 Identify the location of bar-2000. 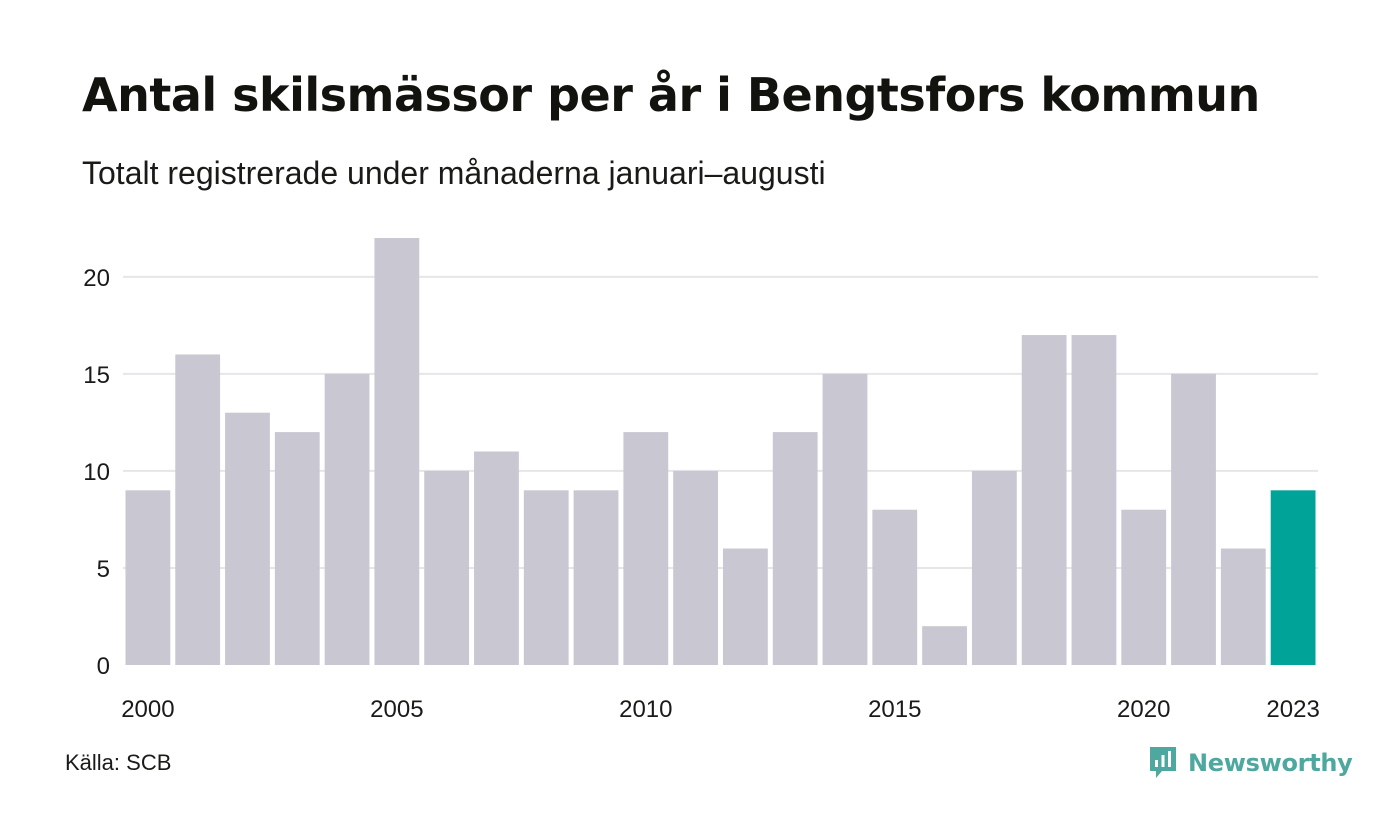
(148, 577).